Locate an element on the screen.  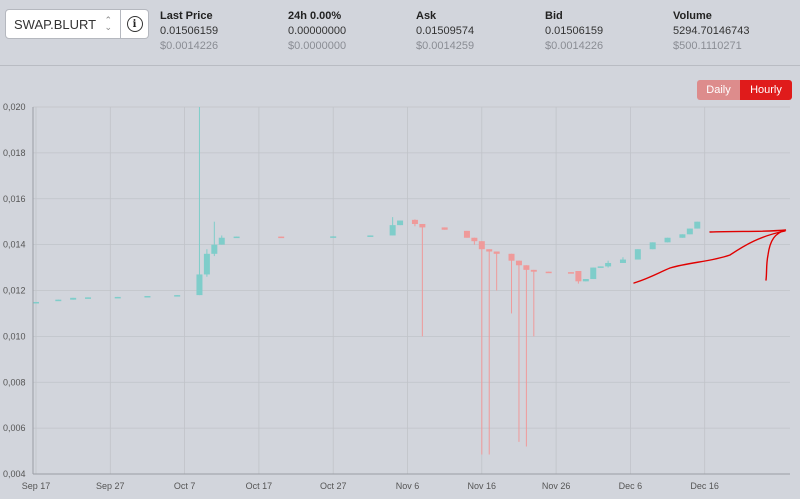
y-tick-label: 0,004 is located at coordinates (14, 474).